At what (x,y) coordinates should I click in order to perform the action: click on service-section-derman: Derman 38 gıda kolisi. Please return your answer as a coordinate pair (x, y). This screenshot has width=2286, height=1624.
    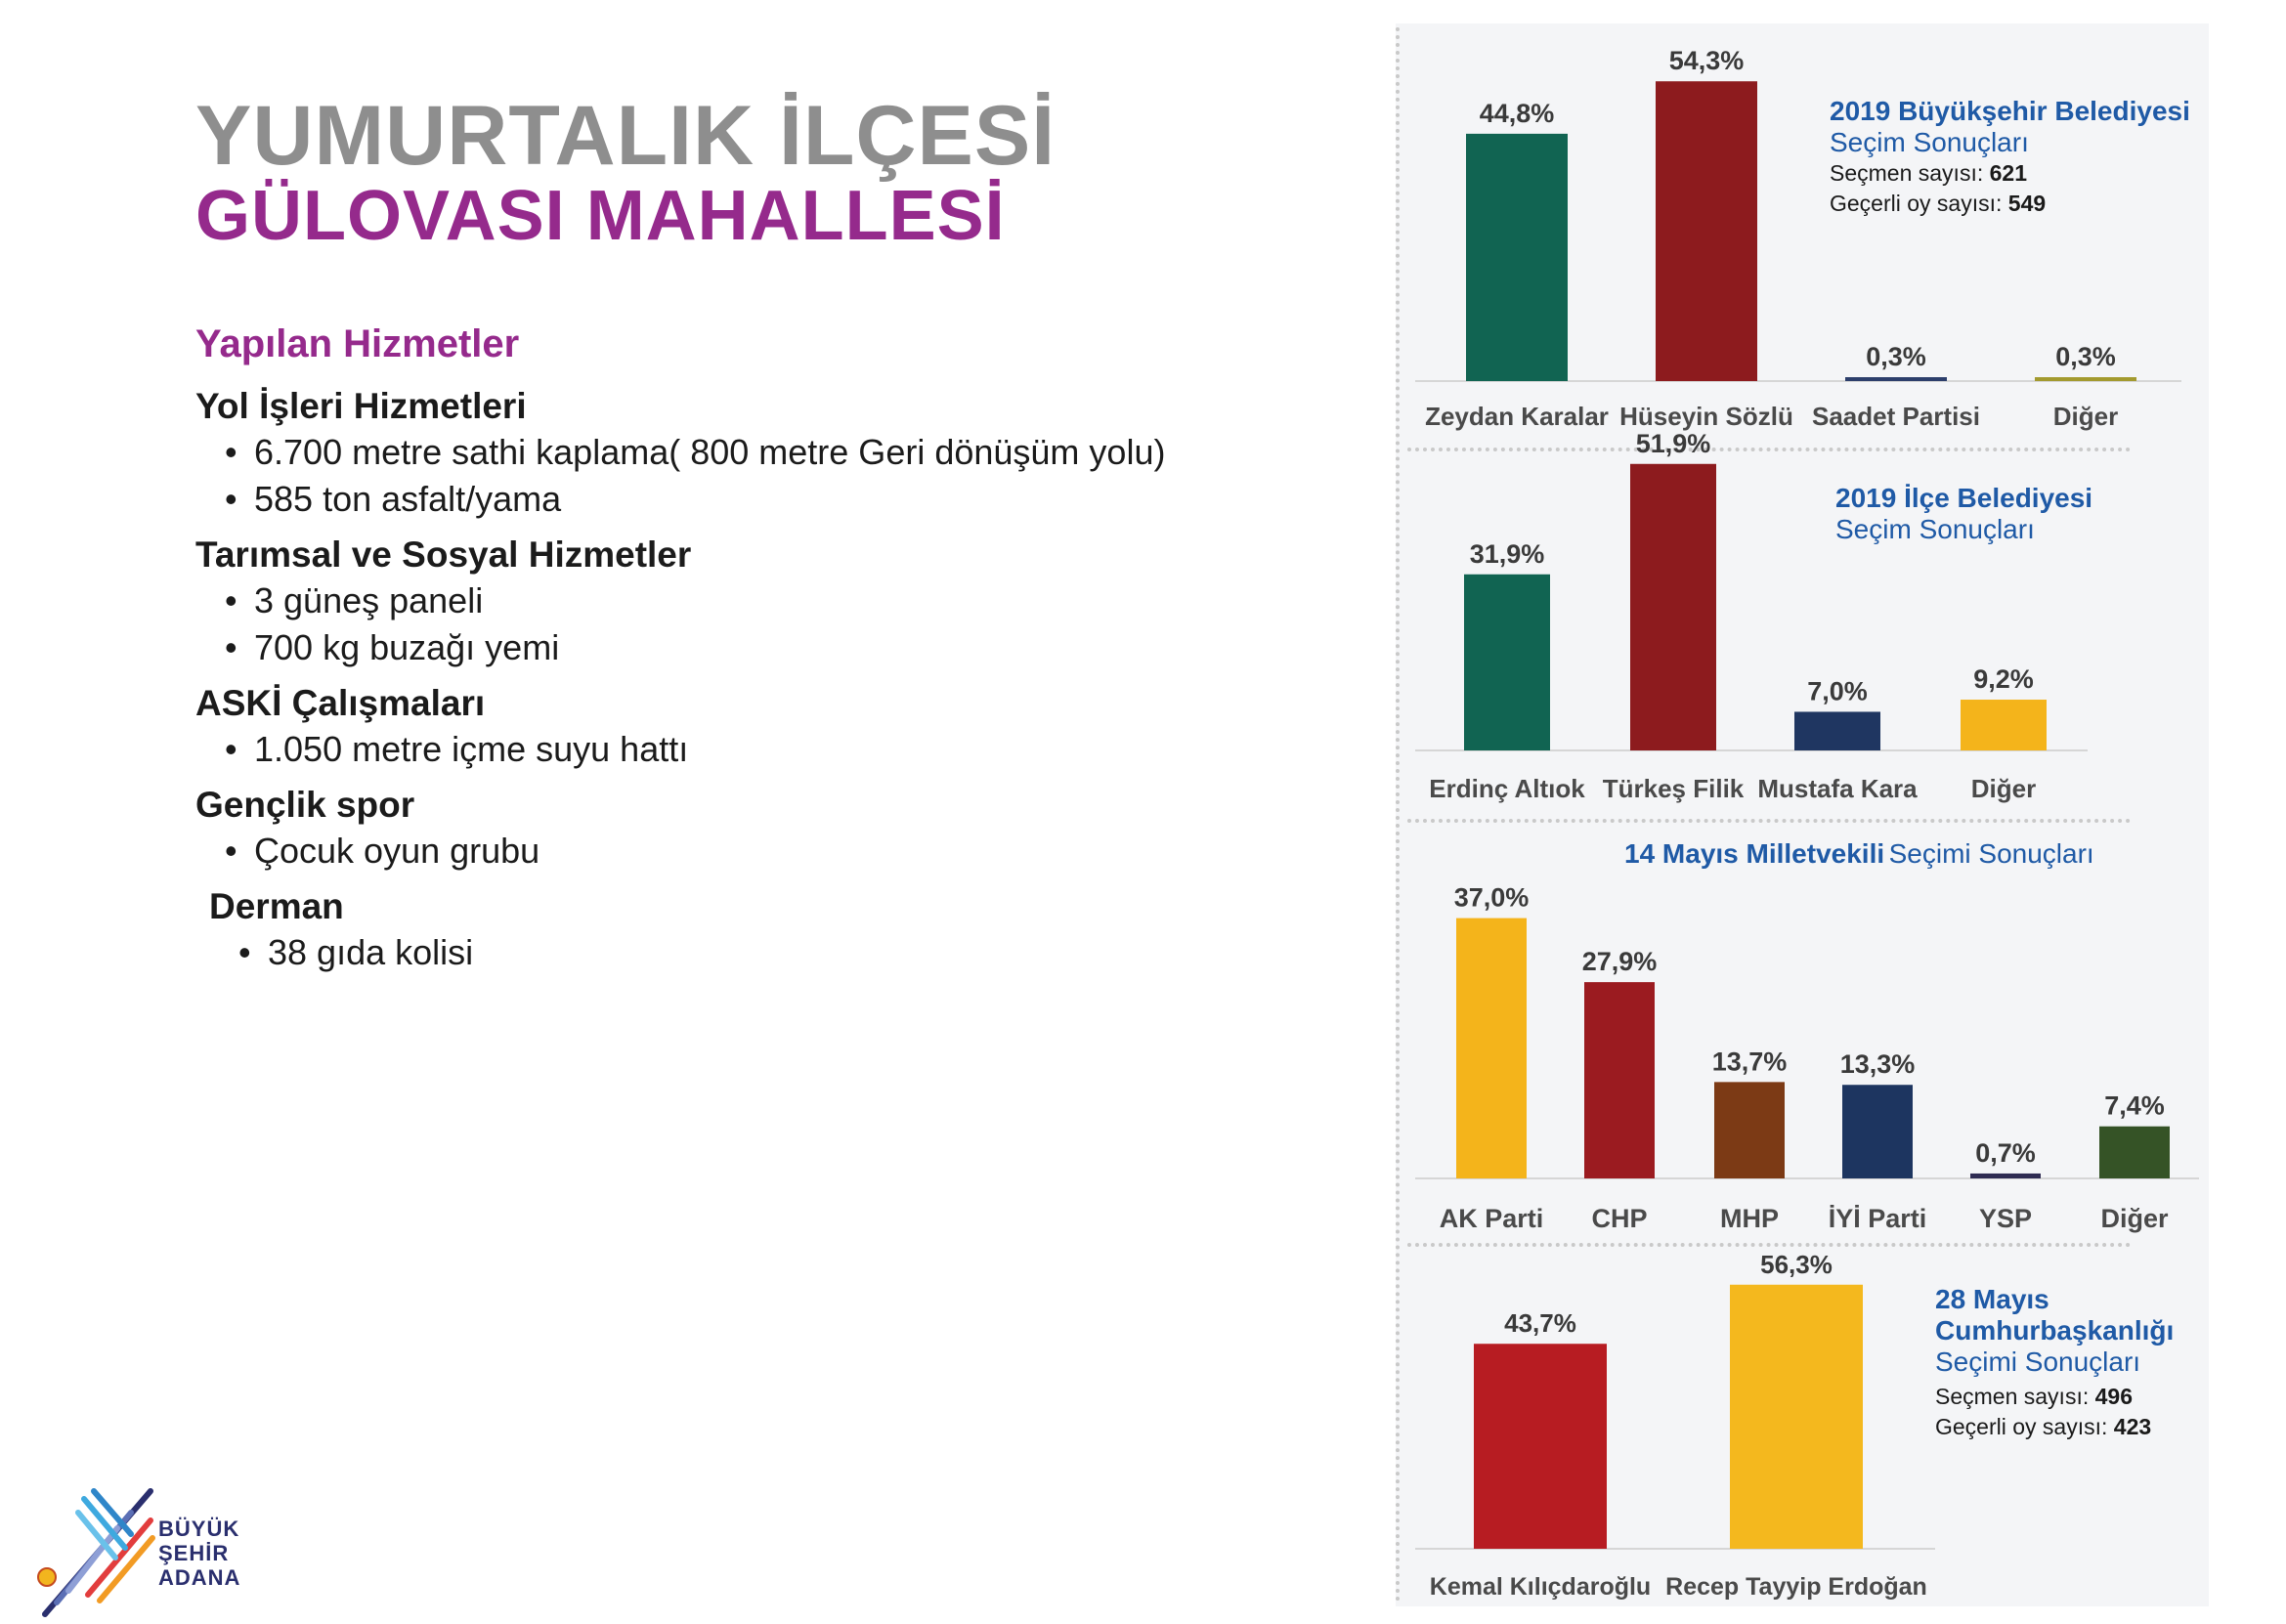
    Looking at the image, I should click on (764, 931).